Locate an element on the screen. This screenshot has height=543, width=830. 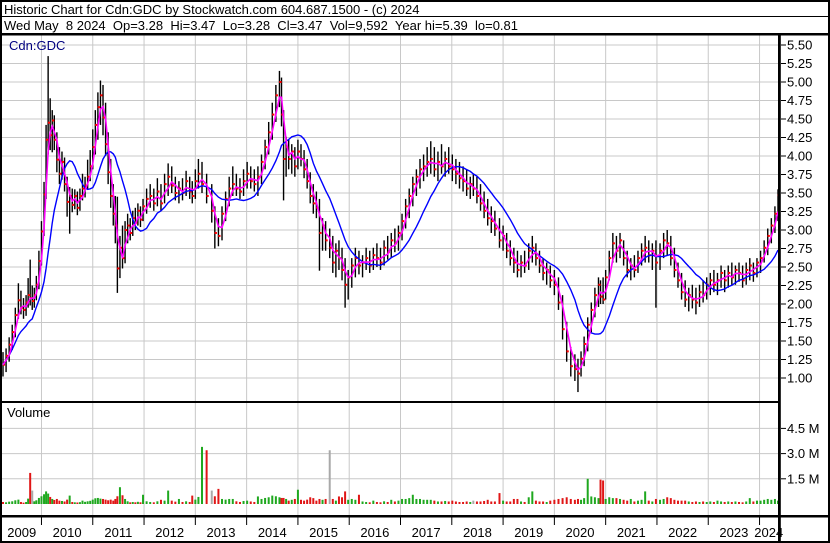
plot-right-border is located at coordinates (779, 287).